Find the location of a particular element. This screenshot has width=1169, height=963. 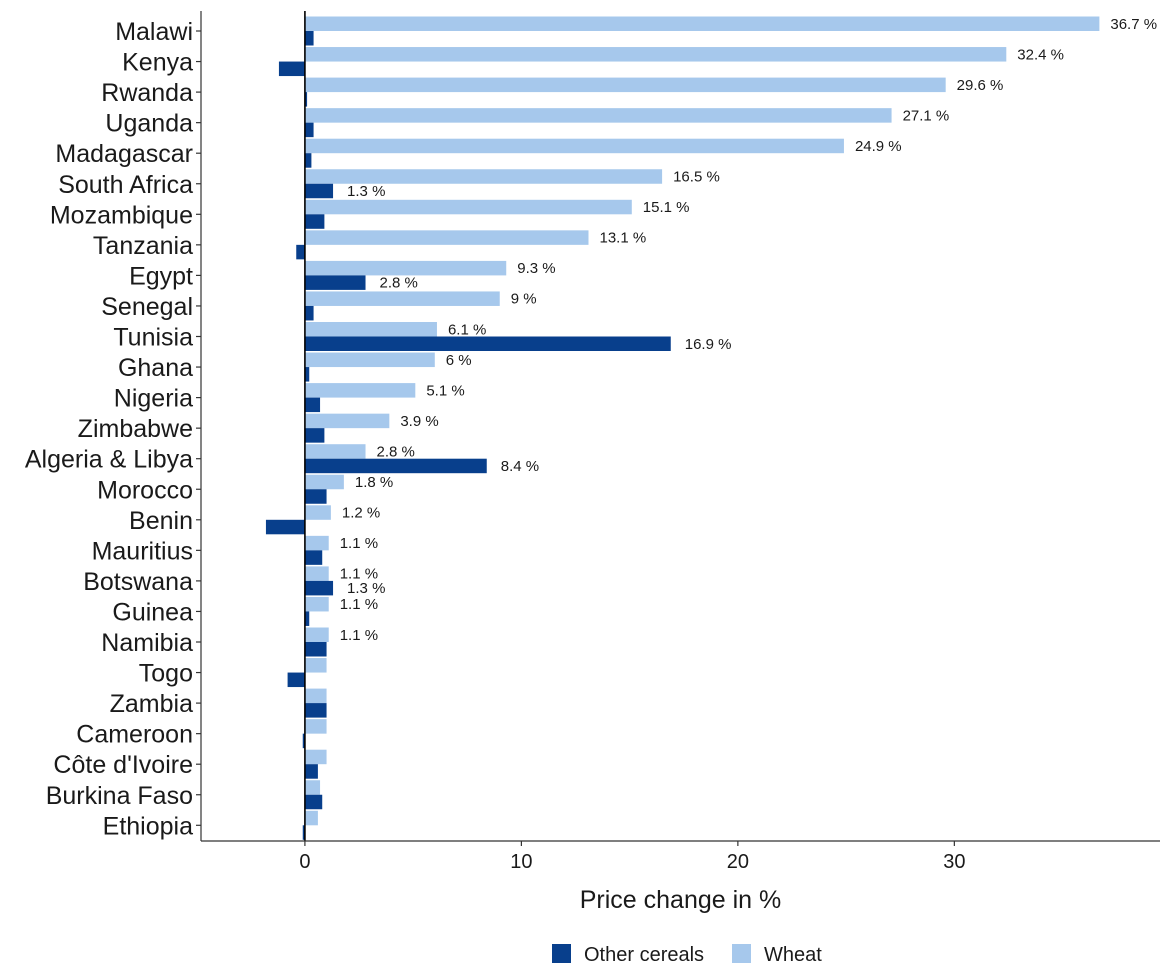

data-label-wheat: 16.5 % is located at coordinates (696, 177).